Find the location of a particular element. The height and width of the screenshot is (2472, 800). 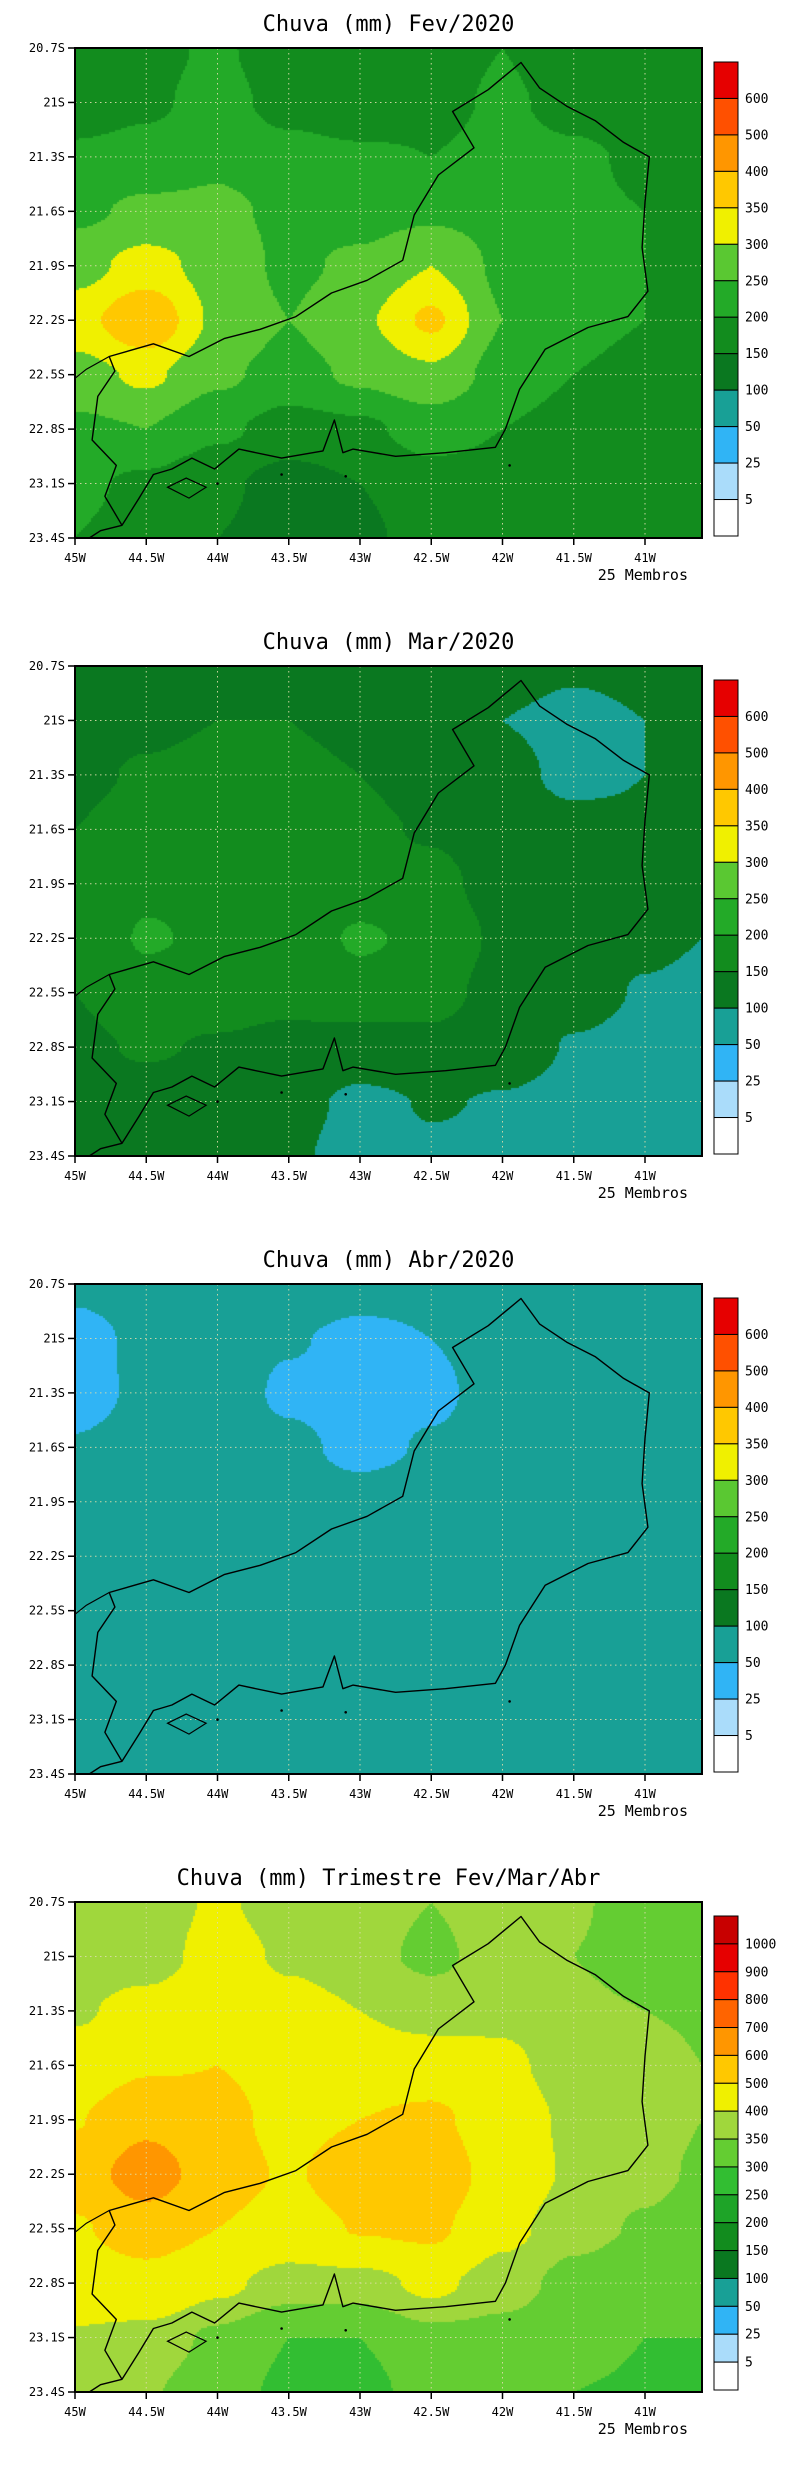

x-tick-label: 41.5W is located at coordinates (574, 1794).